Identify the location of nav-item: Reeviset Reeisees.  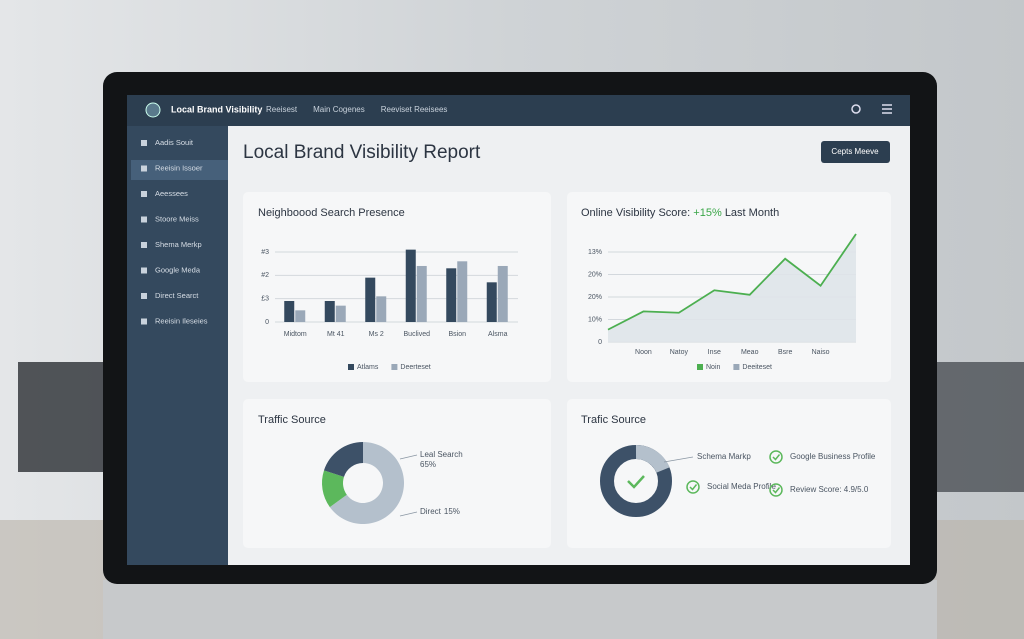
(414, 109).